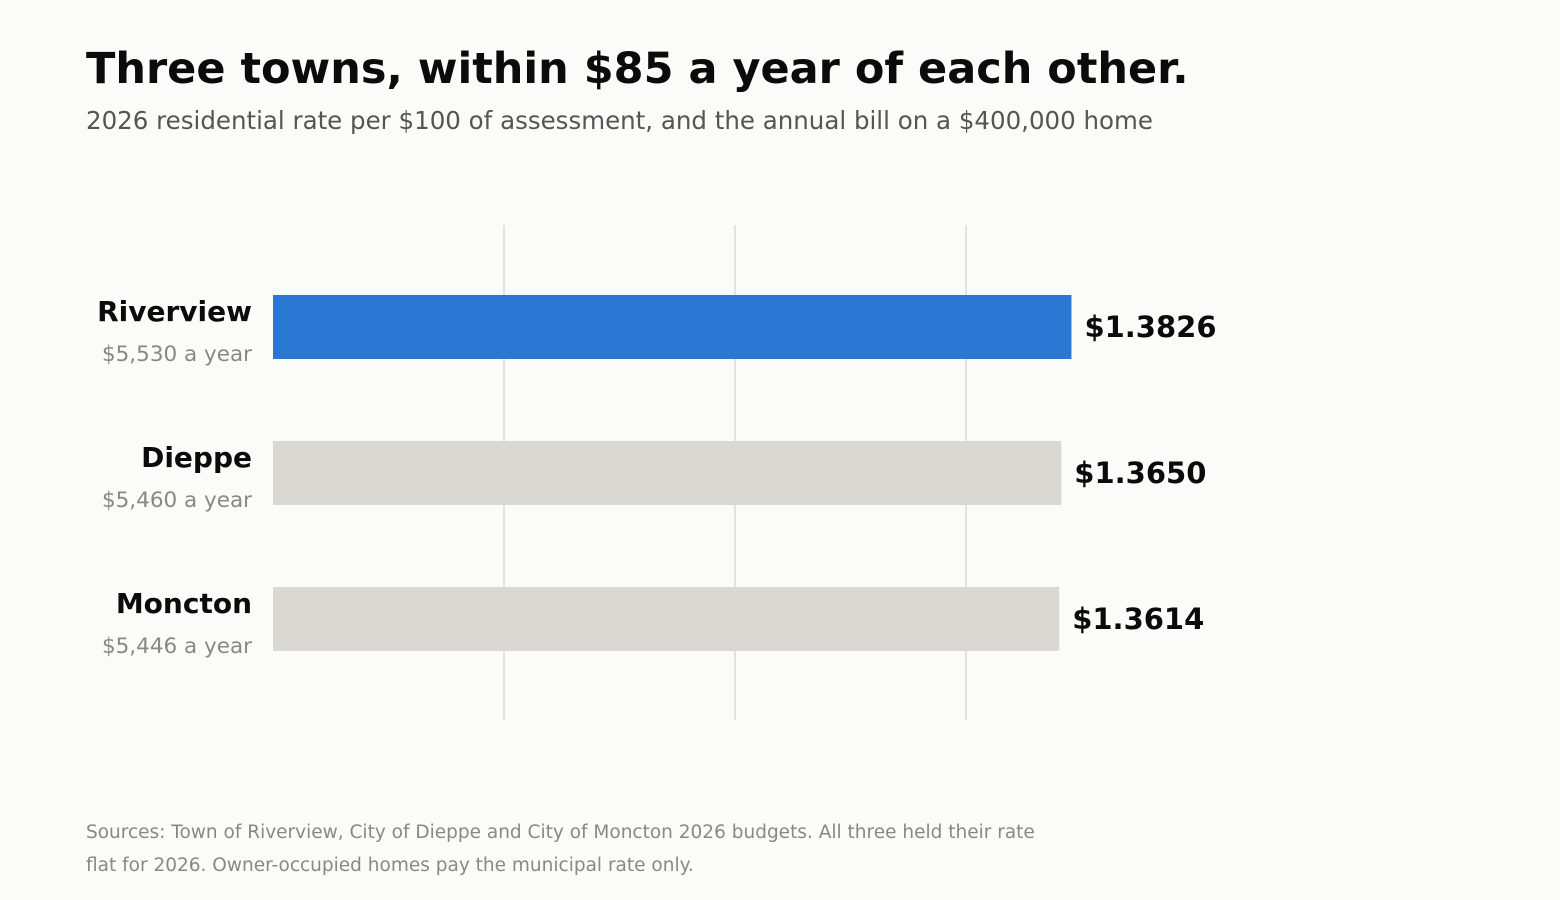  Describe the element at coordinates (184, 603) in the screenshot. I see `category-label-moncton: Moncton` at that location.